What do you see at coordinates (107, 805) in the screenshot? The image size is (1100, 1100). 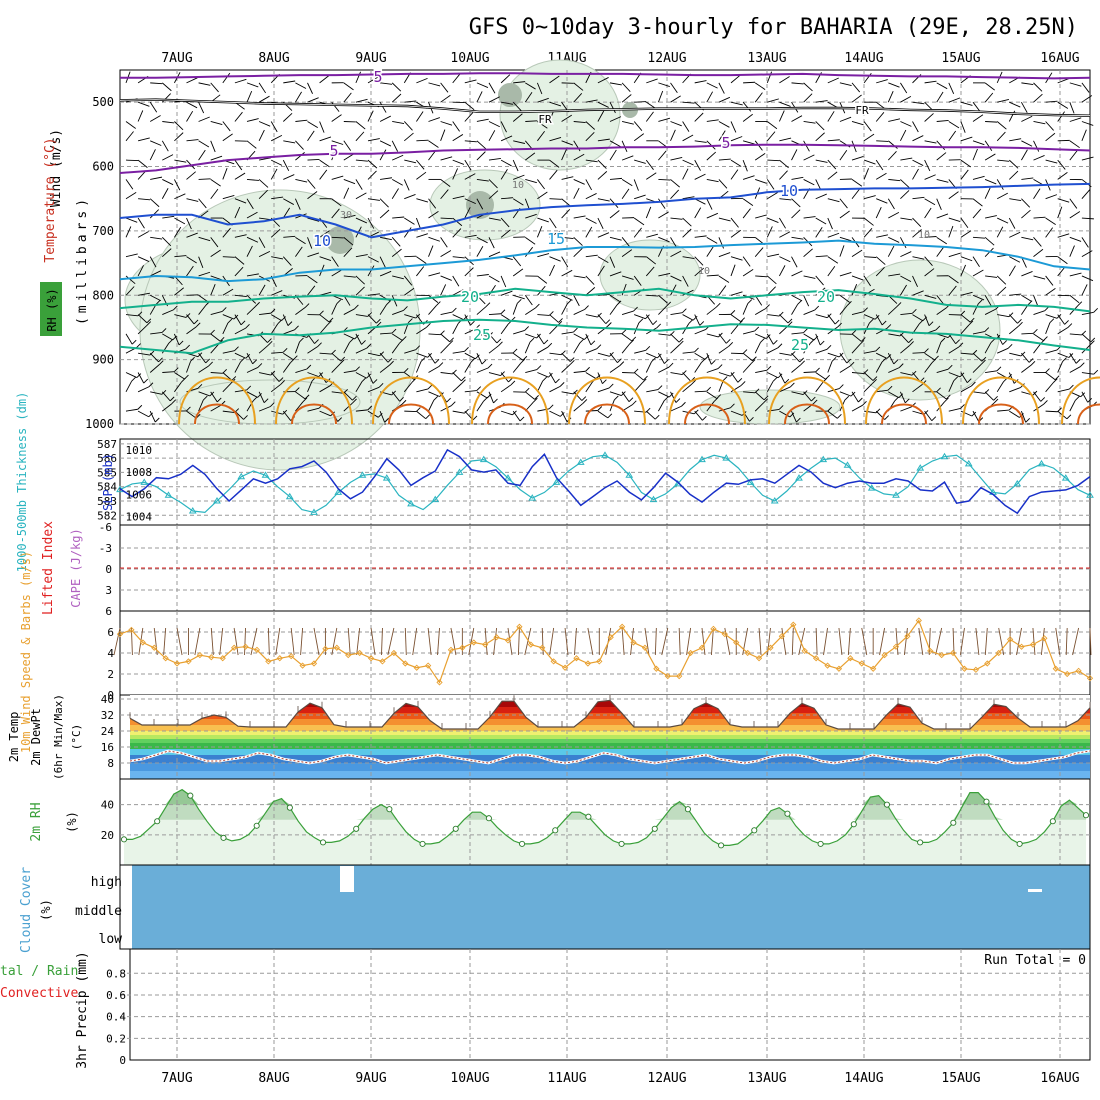 I see `rh2m-tick: 40` at bounding box center [107, 805].